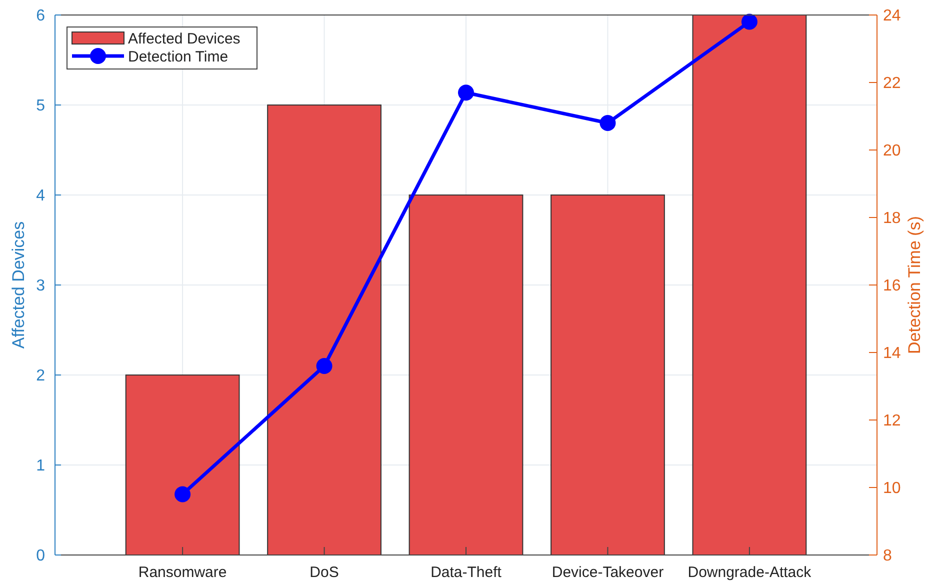 The image size is (930, 585). I want to click on x-tick-label: Device-Takeover, so click(608, 572).